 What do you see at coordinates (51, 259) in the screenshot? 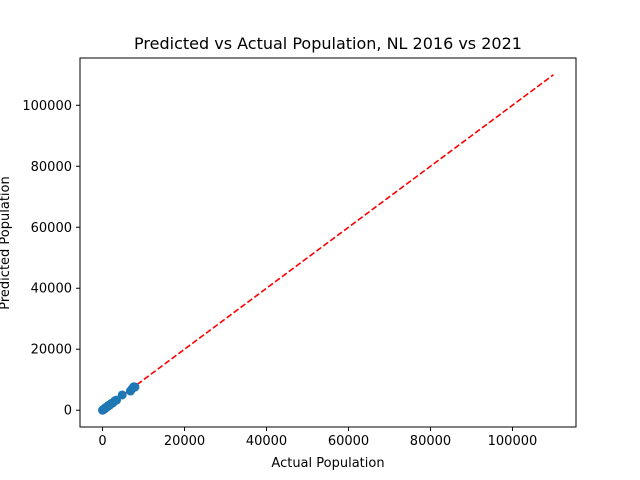
I see `y-axis-ticks: 0 20000 40000 60000 80000 100000` at bounding box center [51, 259].